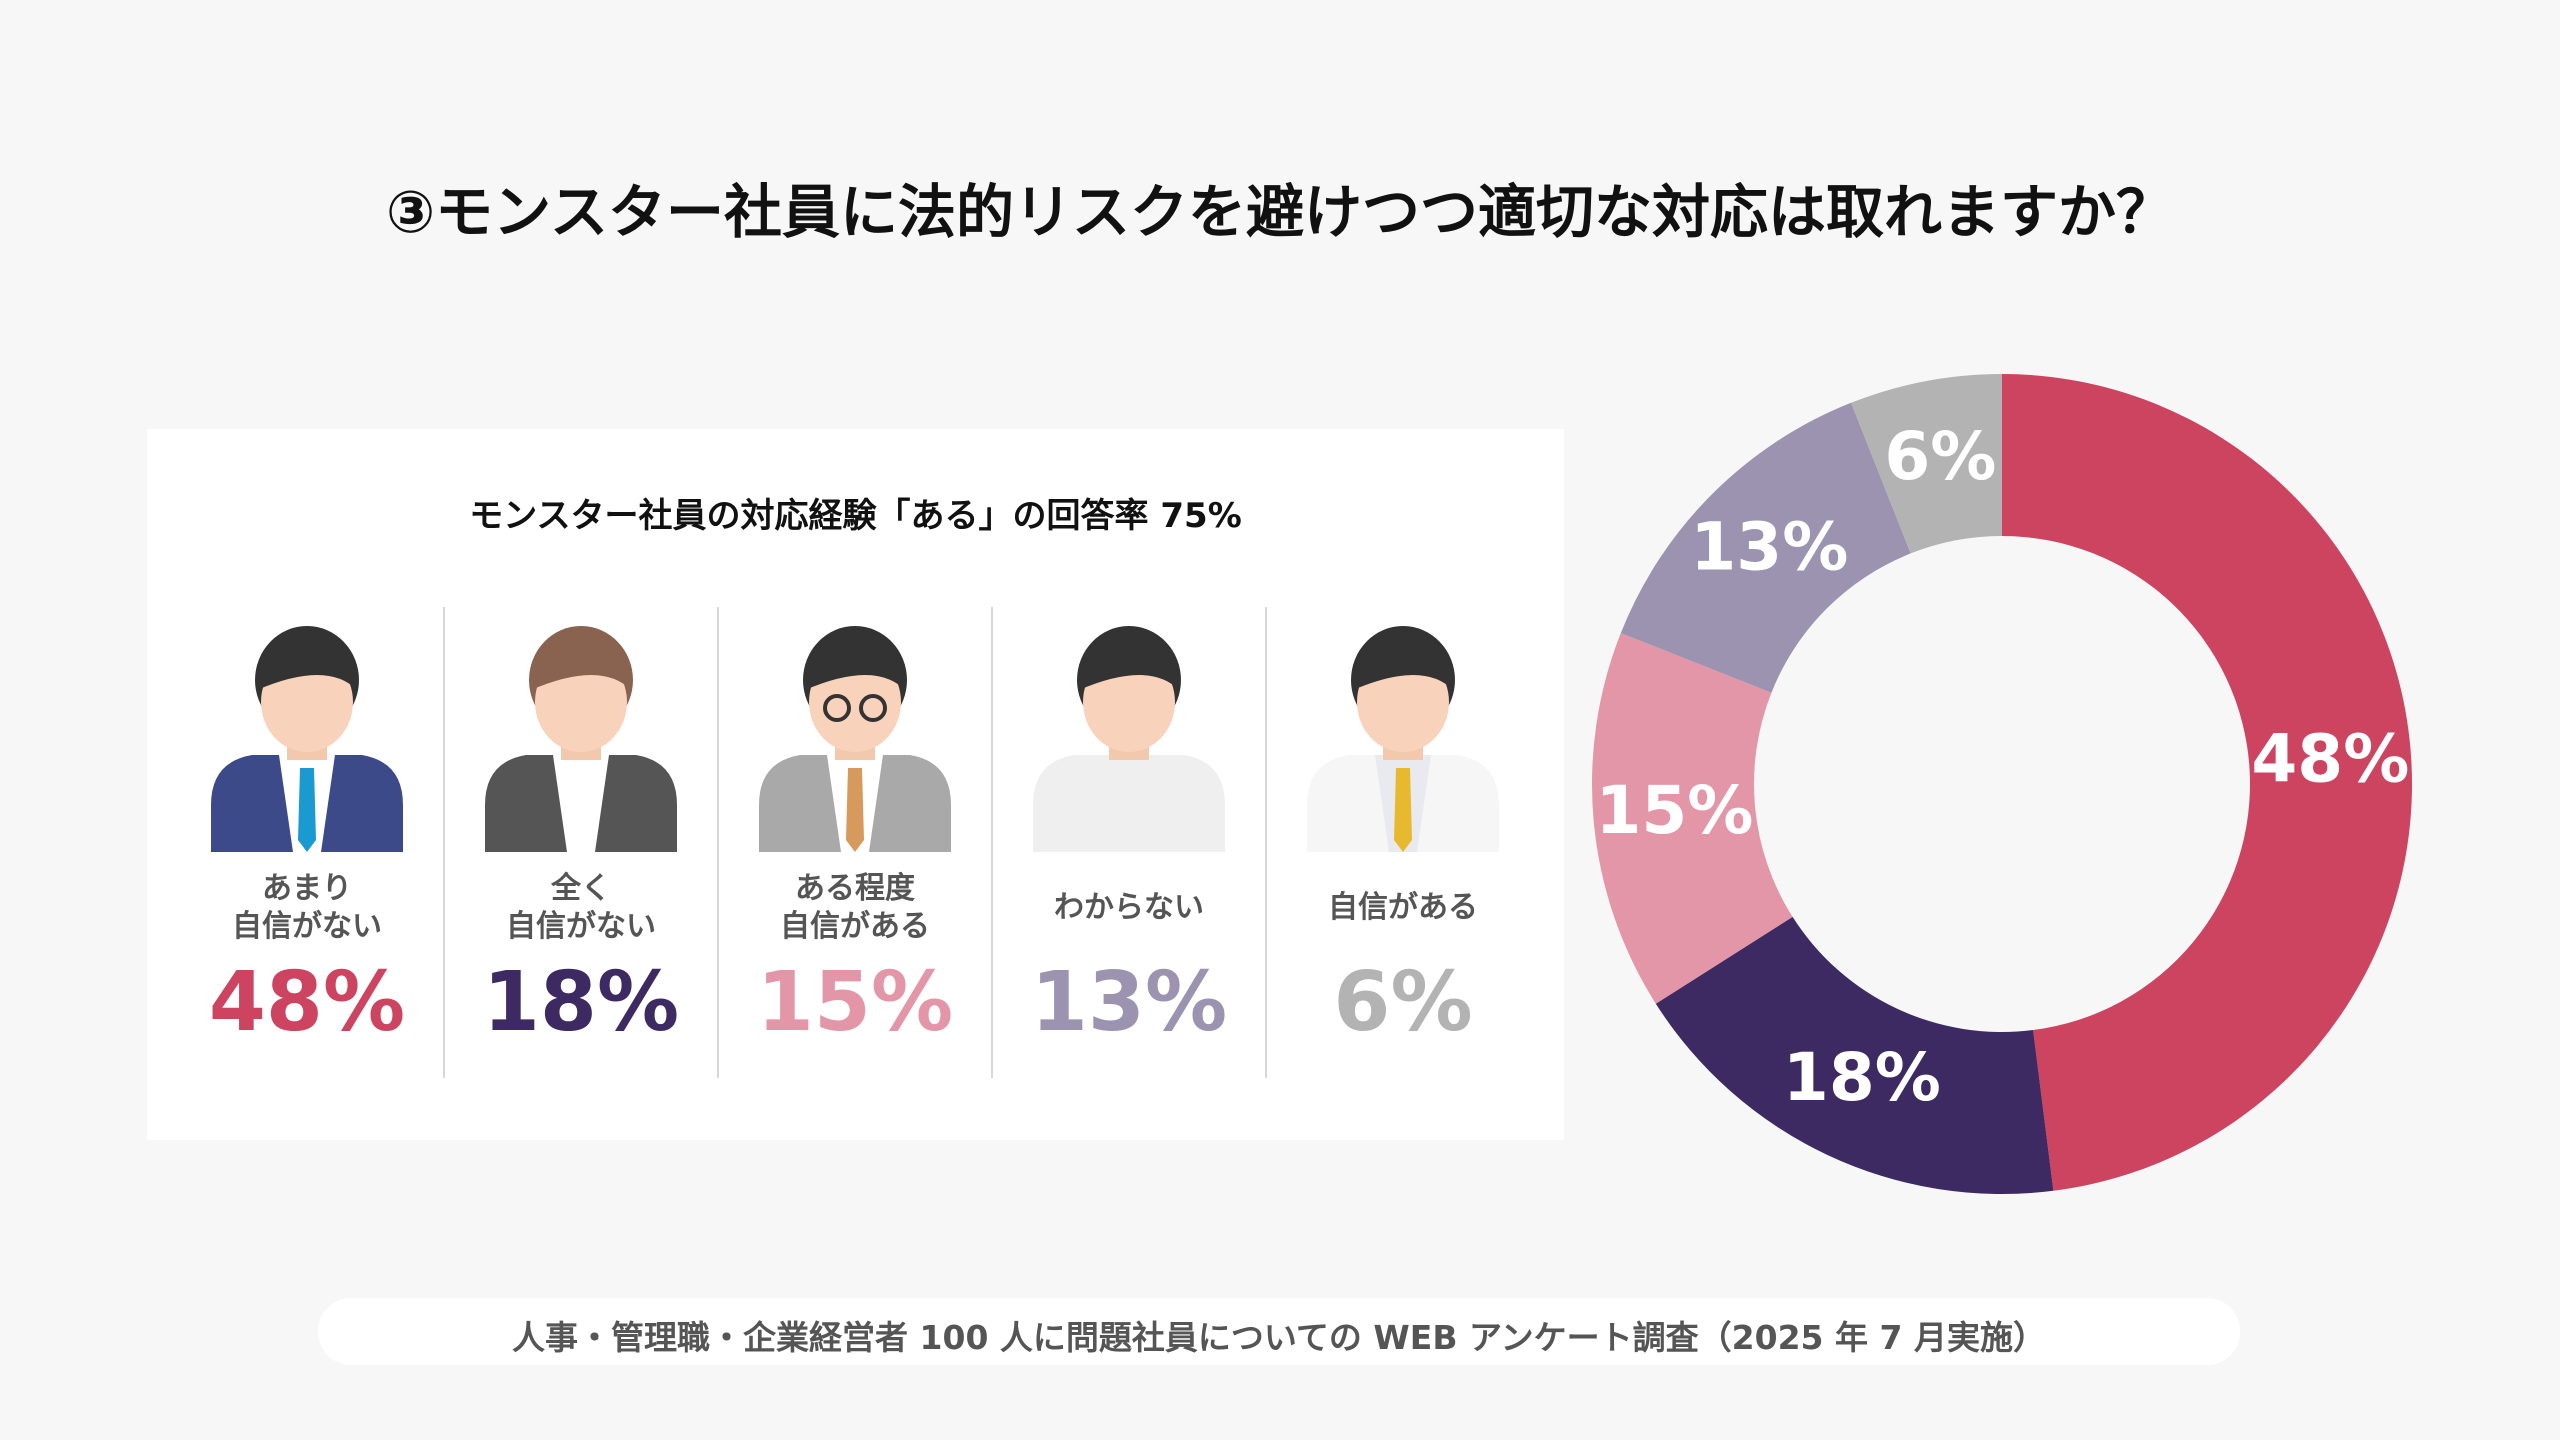 This screenshot has height=1440, width=2560. I want to click on value-label: 15%, so click(855, 1002).